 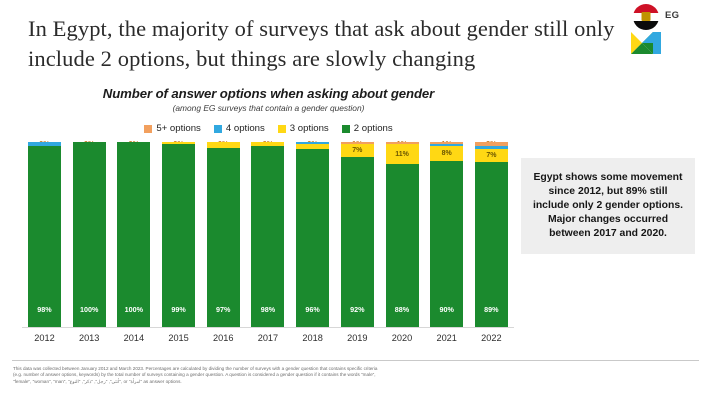 I want to click on x-axis-tick: 2019, so click(x=357, y=338).